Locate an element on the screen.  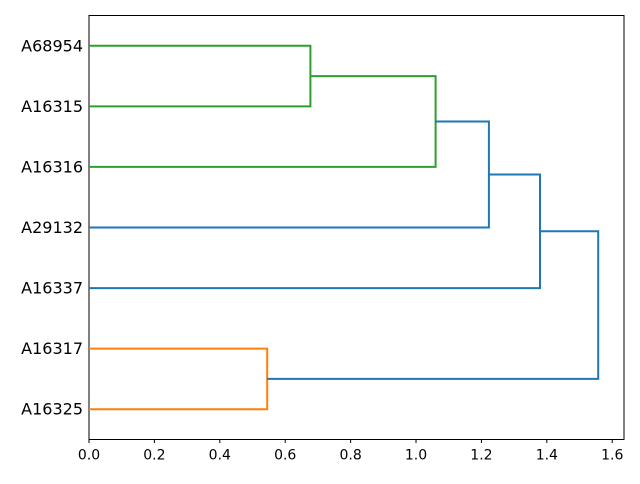
leaf-label-A29132: A29132 is located at coordinates (52, 227).